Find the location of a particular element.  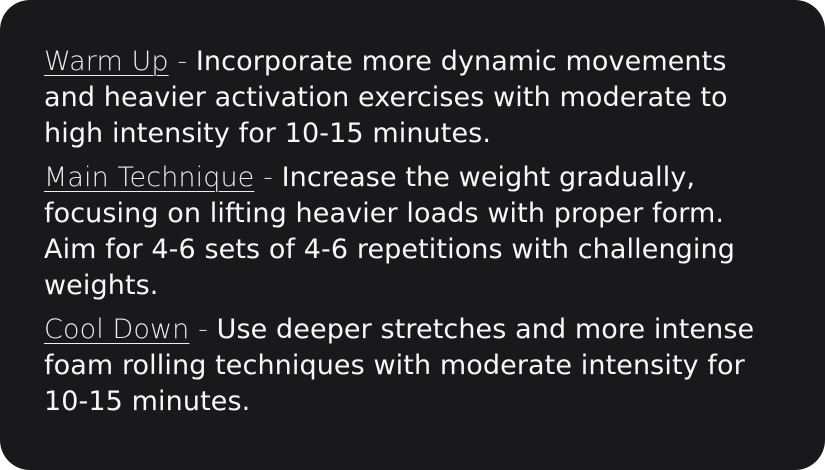

main-technique-heading-link: Main Technique is located at coordinates (149, 177).